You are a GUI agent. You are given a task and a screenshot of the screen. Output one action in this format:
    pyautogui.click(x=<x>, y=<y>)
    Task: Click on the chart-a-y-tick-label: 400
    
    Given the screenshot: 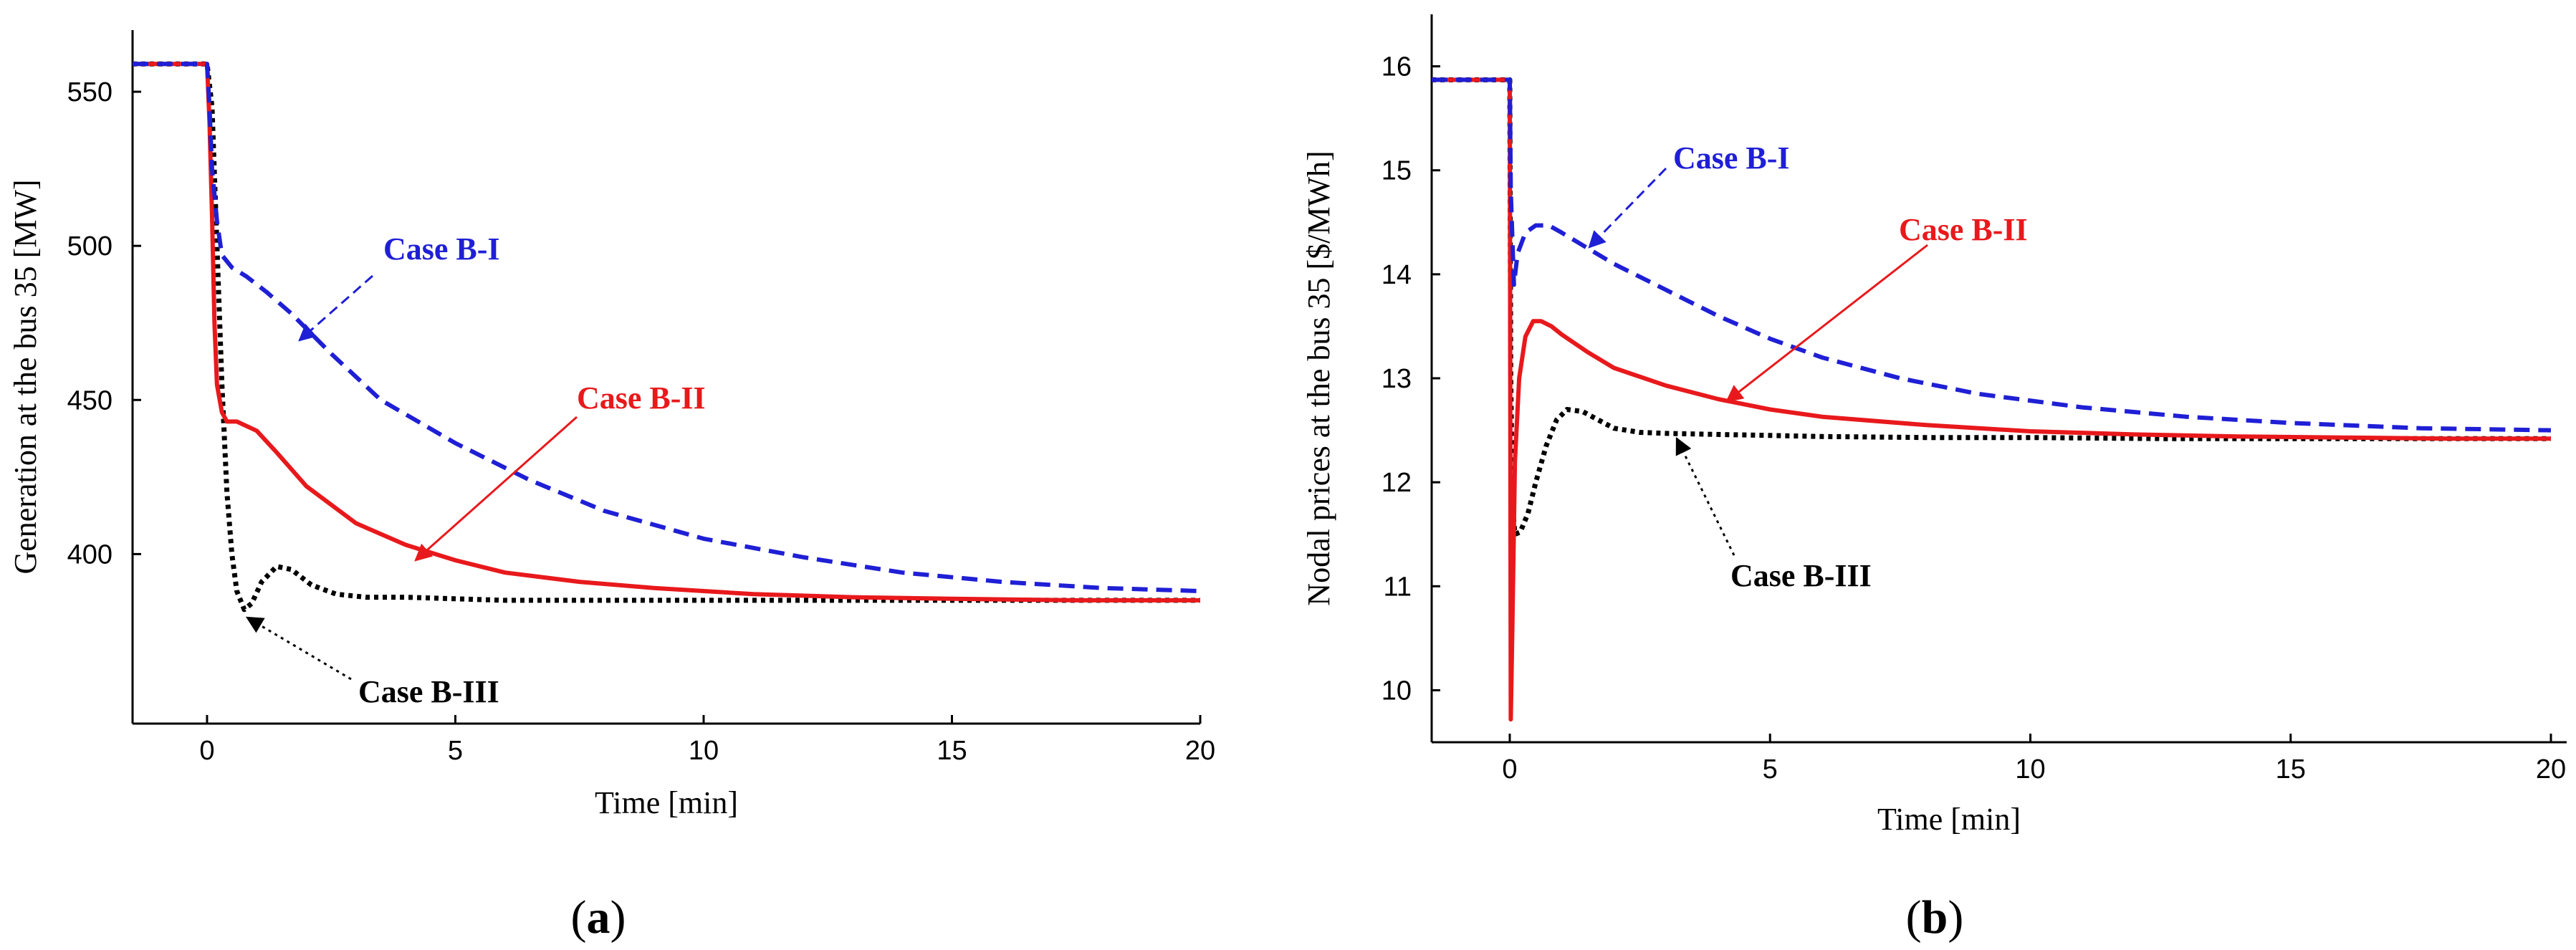 What is the action you would take?
    pyautogui.click(x=89, y=554)
    